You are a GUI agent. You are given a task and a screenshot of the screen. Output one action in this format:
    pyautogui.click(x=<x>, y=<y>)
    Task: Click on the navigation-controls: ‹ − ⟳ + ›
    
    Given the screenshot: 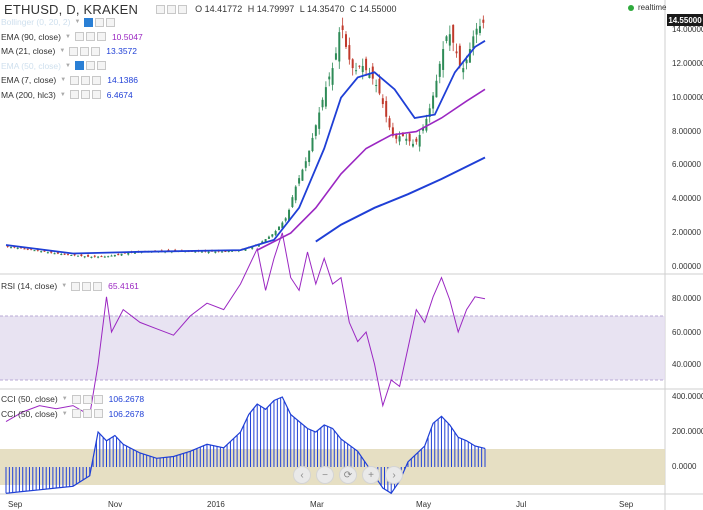 What is the action you would take?
    pyautogui.click(x=350, y=475)
    